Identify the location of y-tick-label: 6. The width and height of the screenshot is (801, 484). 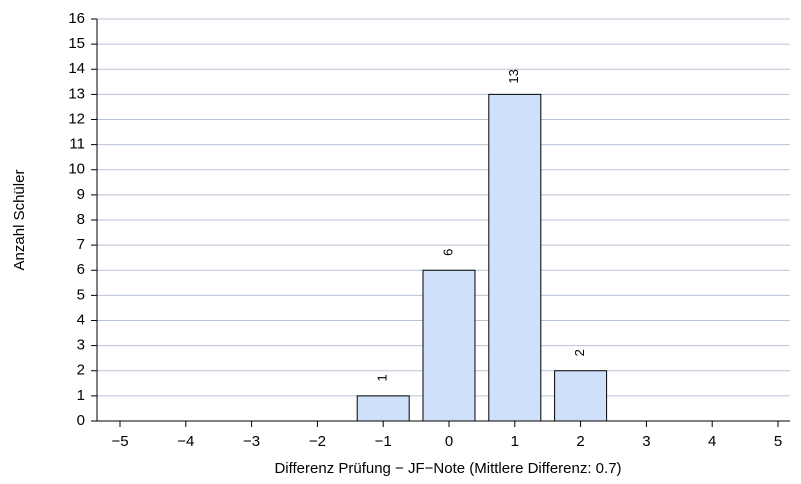
(81, 269).